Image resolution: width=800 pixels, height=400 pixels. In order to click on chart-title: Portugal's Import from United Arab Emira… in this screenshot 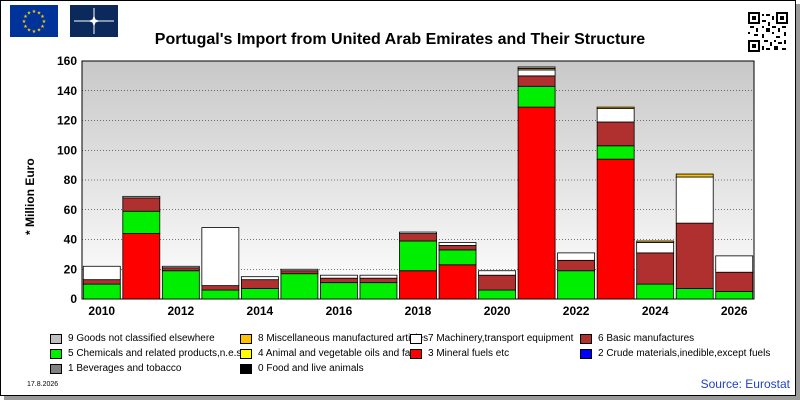, I will do `click(400, 39)`.